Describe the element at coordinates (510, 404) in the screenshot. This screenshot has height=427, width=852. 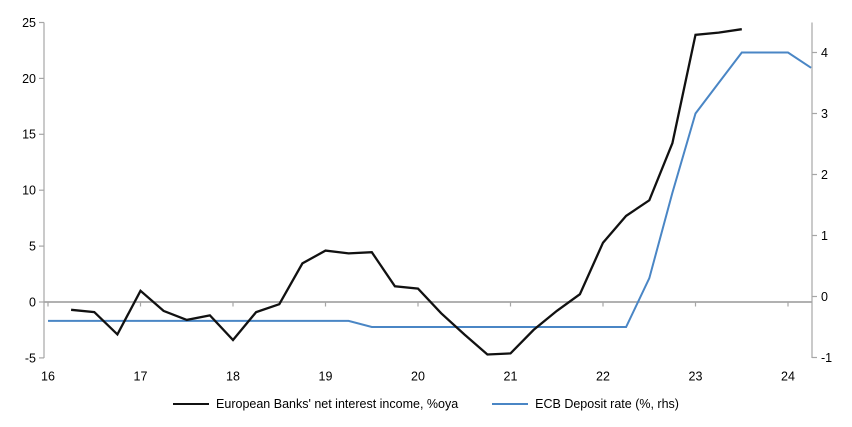
I see `legend-line-sample-blue` at that location.